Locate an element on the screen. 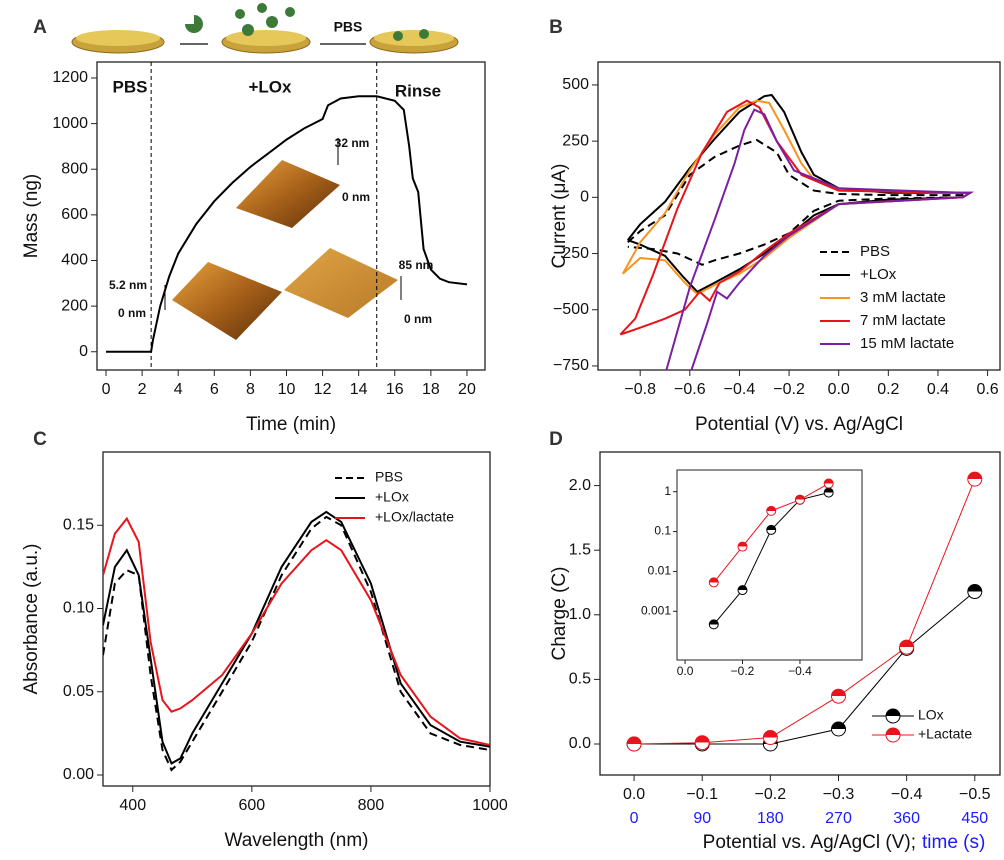 This screenshot has height=860, width=1004. y-tick-label: 250 is located at coordinates (575, 140).